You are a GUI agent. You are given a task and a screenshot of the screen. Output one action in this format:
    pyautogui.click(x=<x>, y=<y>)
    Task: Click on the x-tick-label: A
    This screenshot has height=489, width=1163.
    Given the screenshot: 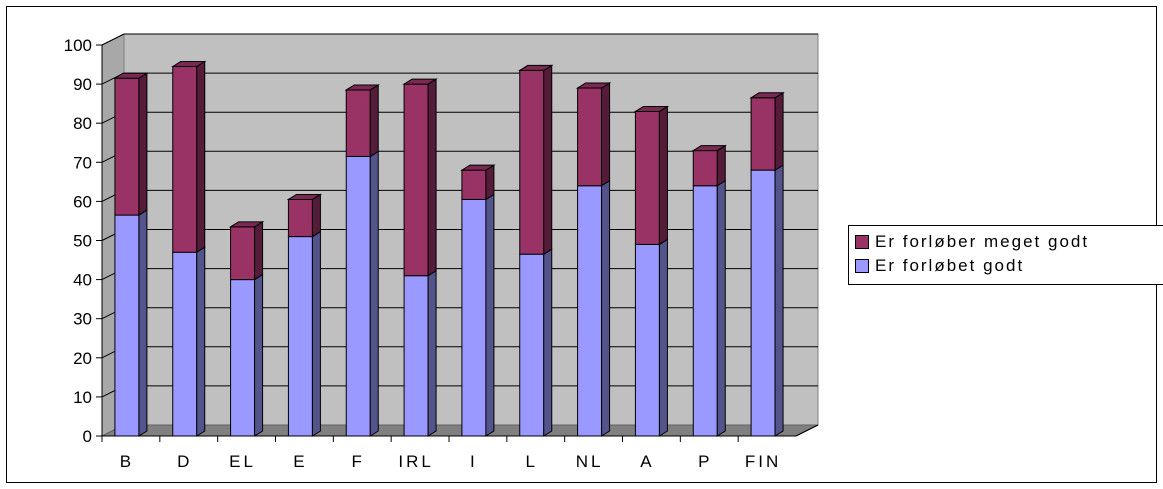 What is the action you would take?
    pyautogui.click(x=647, y=461)
    